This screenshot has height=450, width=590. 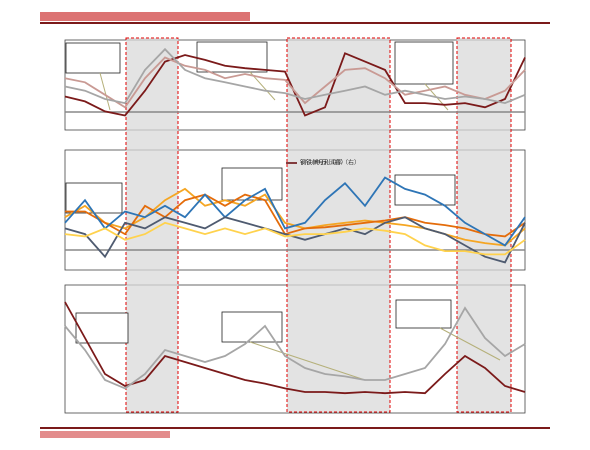 I want to click on legend-label: 钢铁单月利润率（右）, so click(x=330, y=163).